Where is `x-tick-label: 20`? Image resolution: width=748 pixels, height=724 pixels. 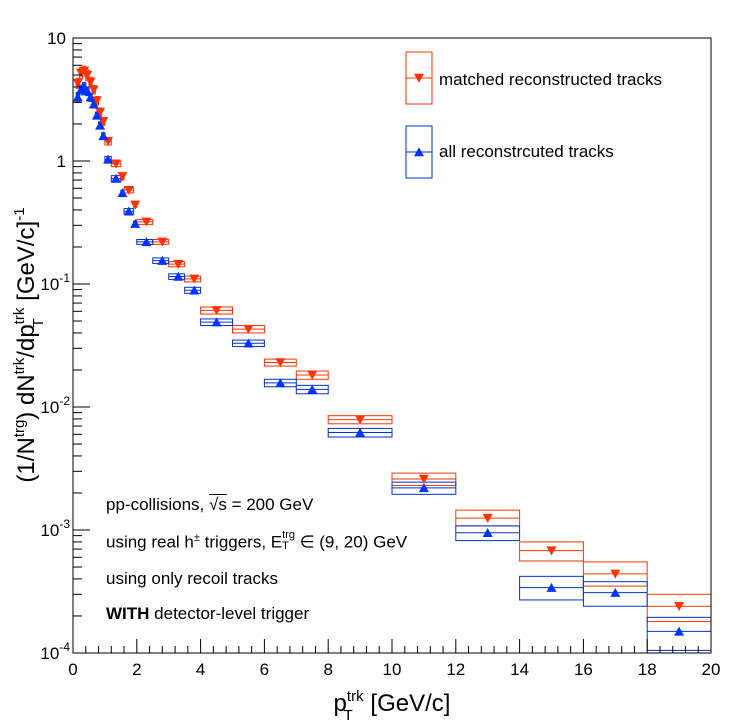
x-tick-label: 20 is located at coordinates (711, 669).